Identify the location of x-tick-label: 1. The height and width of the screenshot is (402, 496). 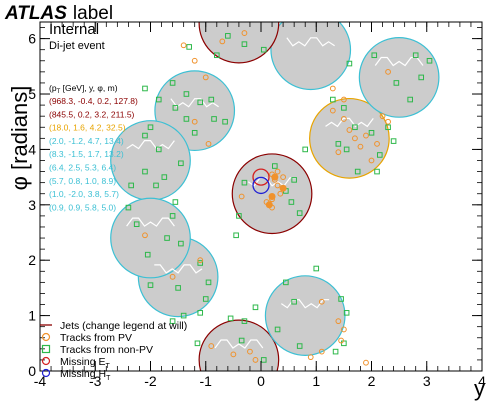
(316, 381).